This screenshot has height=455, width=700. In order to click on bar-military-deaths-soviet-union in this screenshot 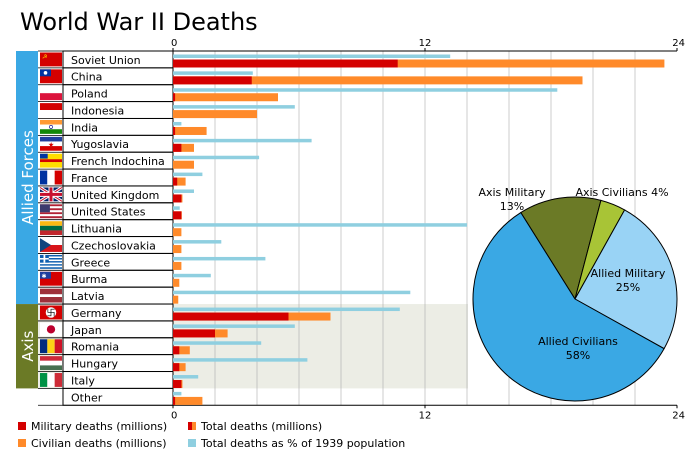, I will do `click(285, 63)`.